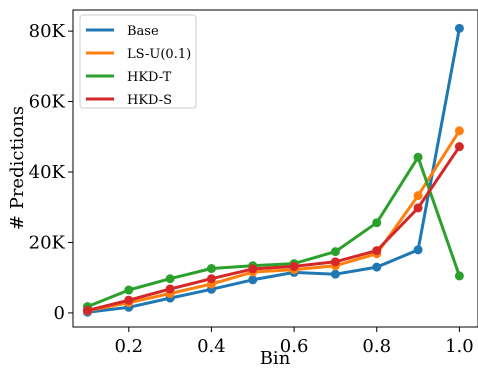 The width and height of the screenshot is (478, 370). What do you see at coordinates (128, 346) in the screenshot?
I see `x-tick-label: 0.2` at bounding box center [128, 346].